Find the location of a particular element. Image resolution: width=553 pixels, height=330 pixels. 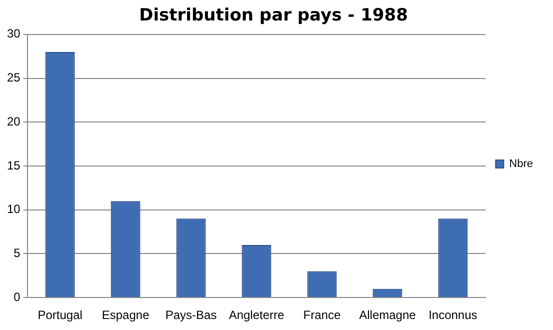

y-tick-label: 0 is located at coordinates (17, 297).